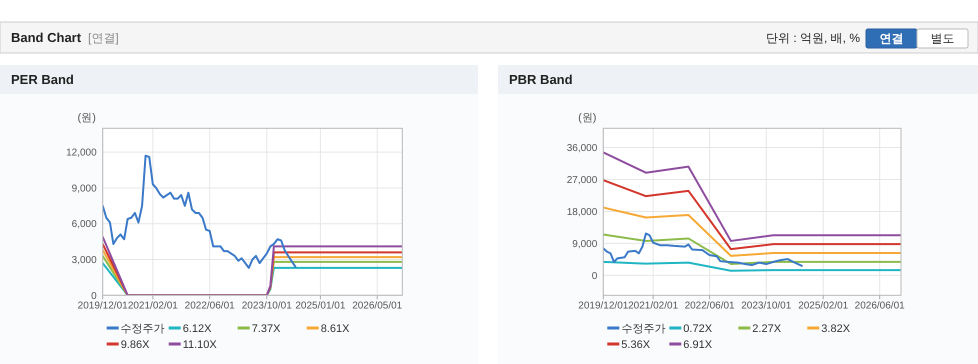 The height and width of the screenshot is (364, 978). What do you see at coordinates (85, 224) in the screenshot?
I see `y-tick-label: 6,000` at bounding box center [85, 224].